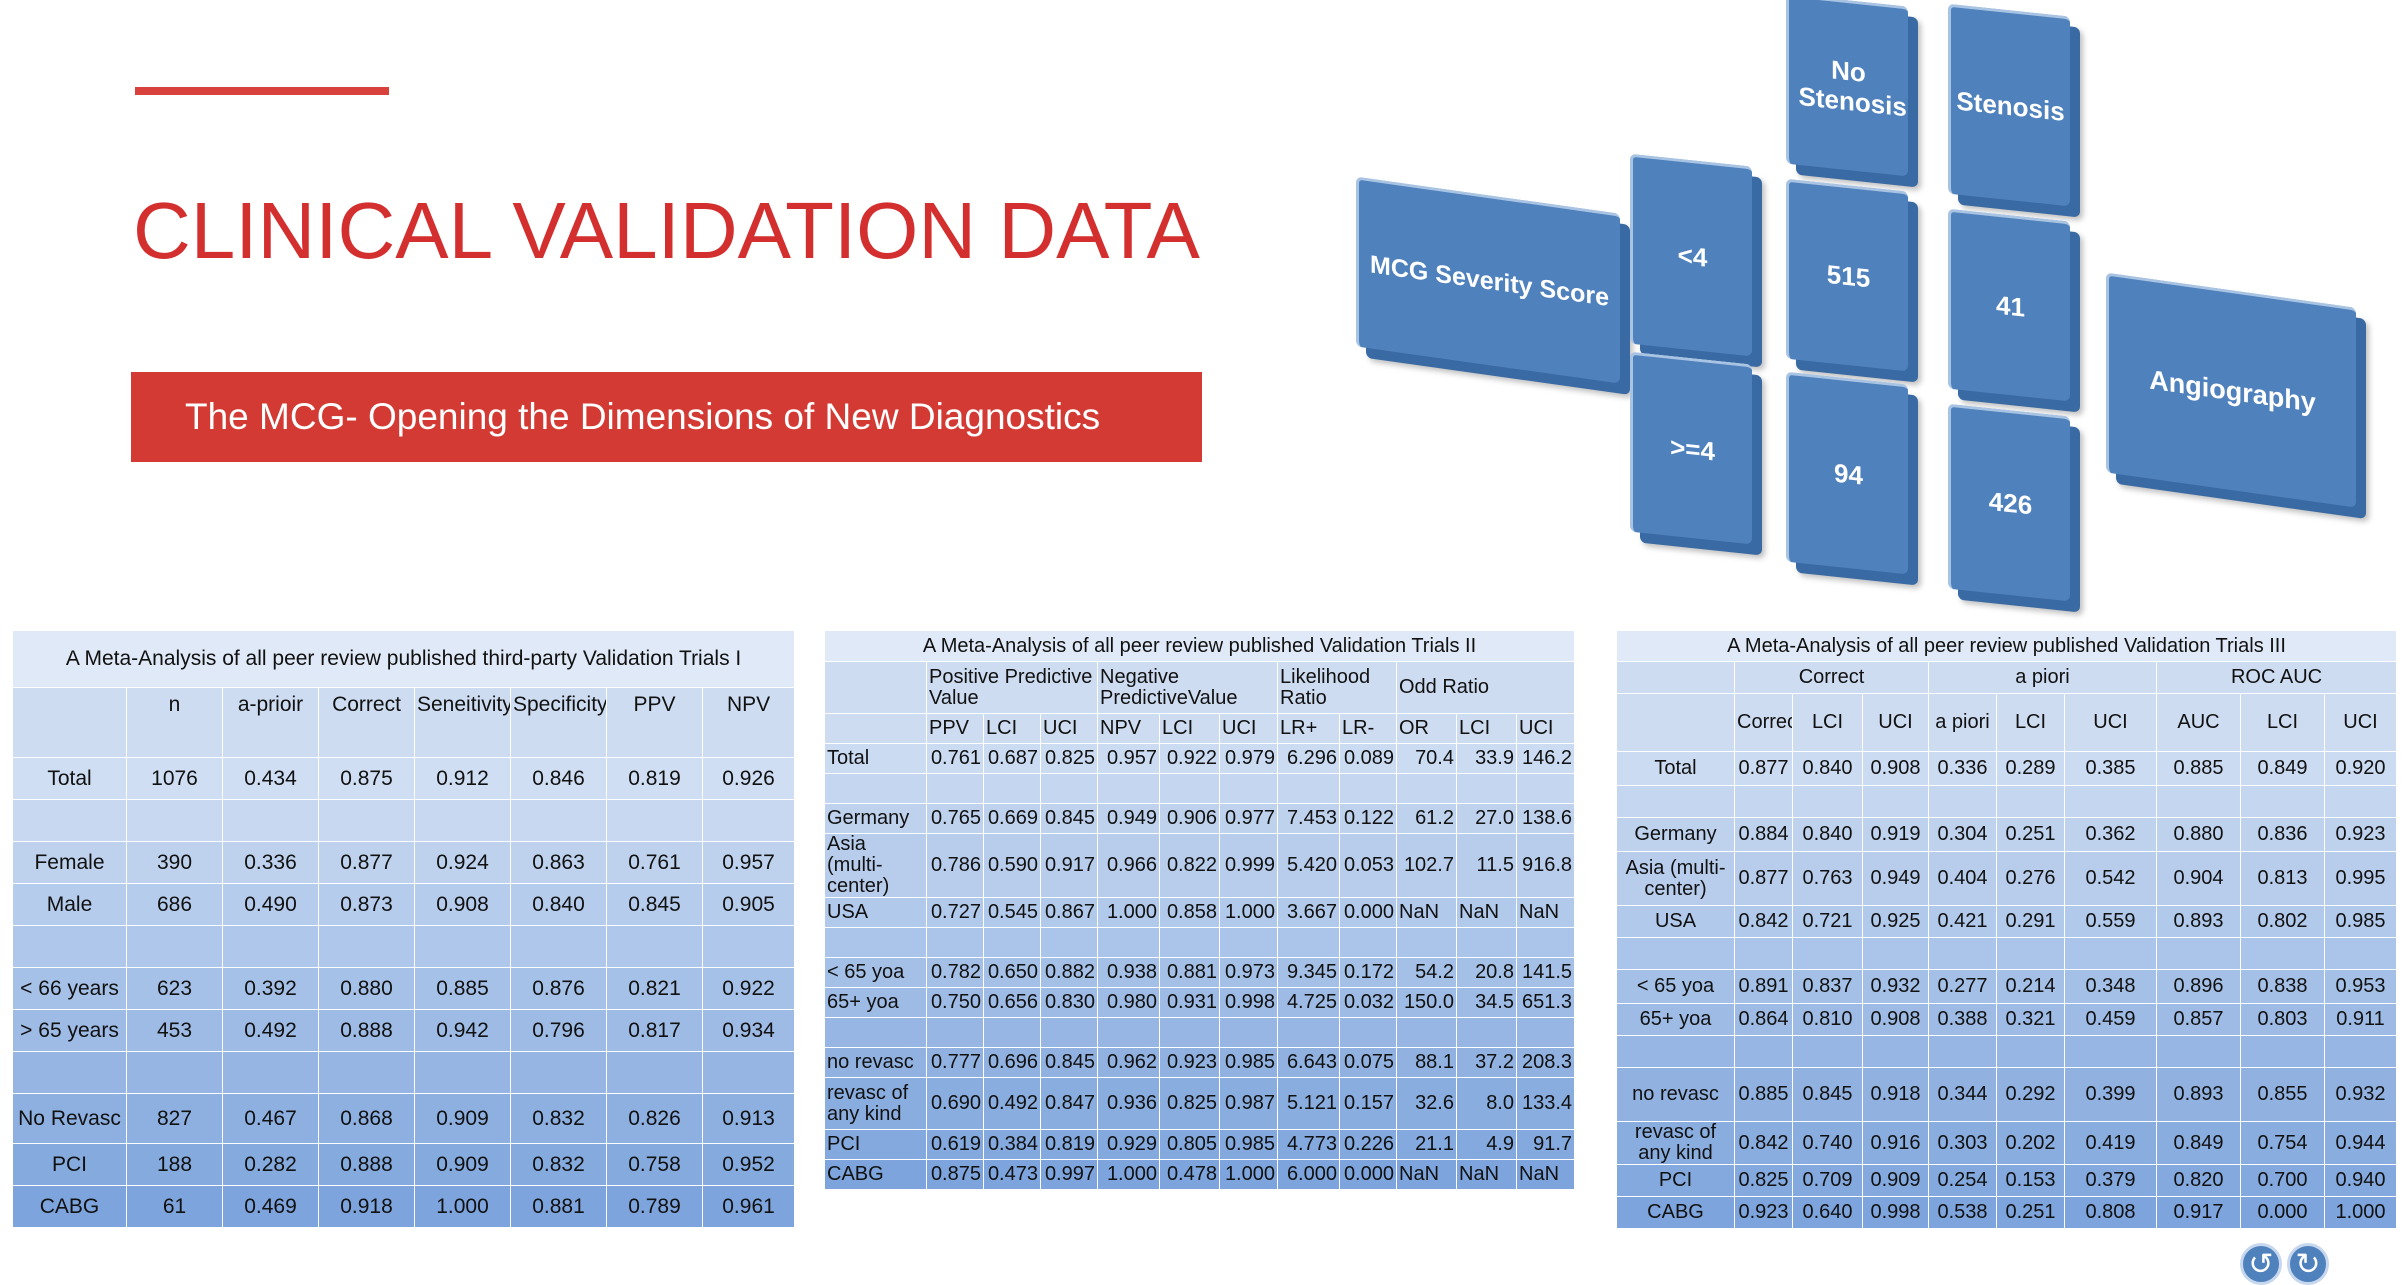 The height and width of the screenshot is (1285, 2406). Describe the element at coordinates (1069, 972) in the screenshot. I see `table-2-cell: 0.882` at that location.